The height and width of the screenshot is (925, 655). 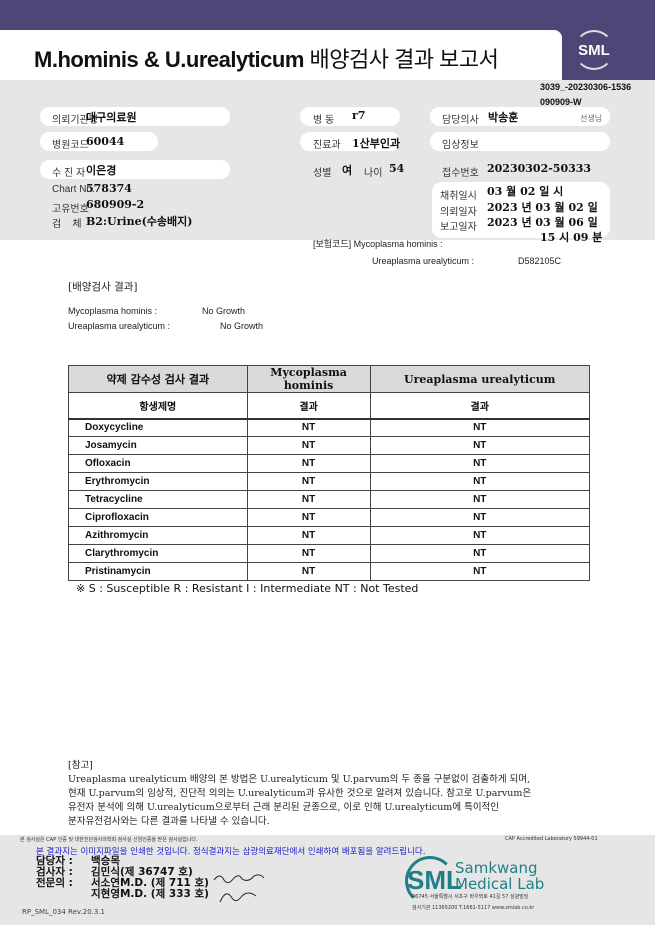 I want to click on doctor-label: 담당의사, so click(x=460, y=120).